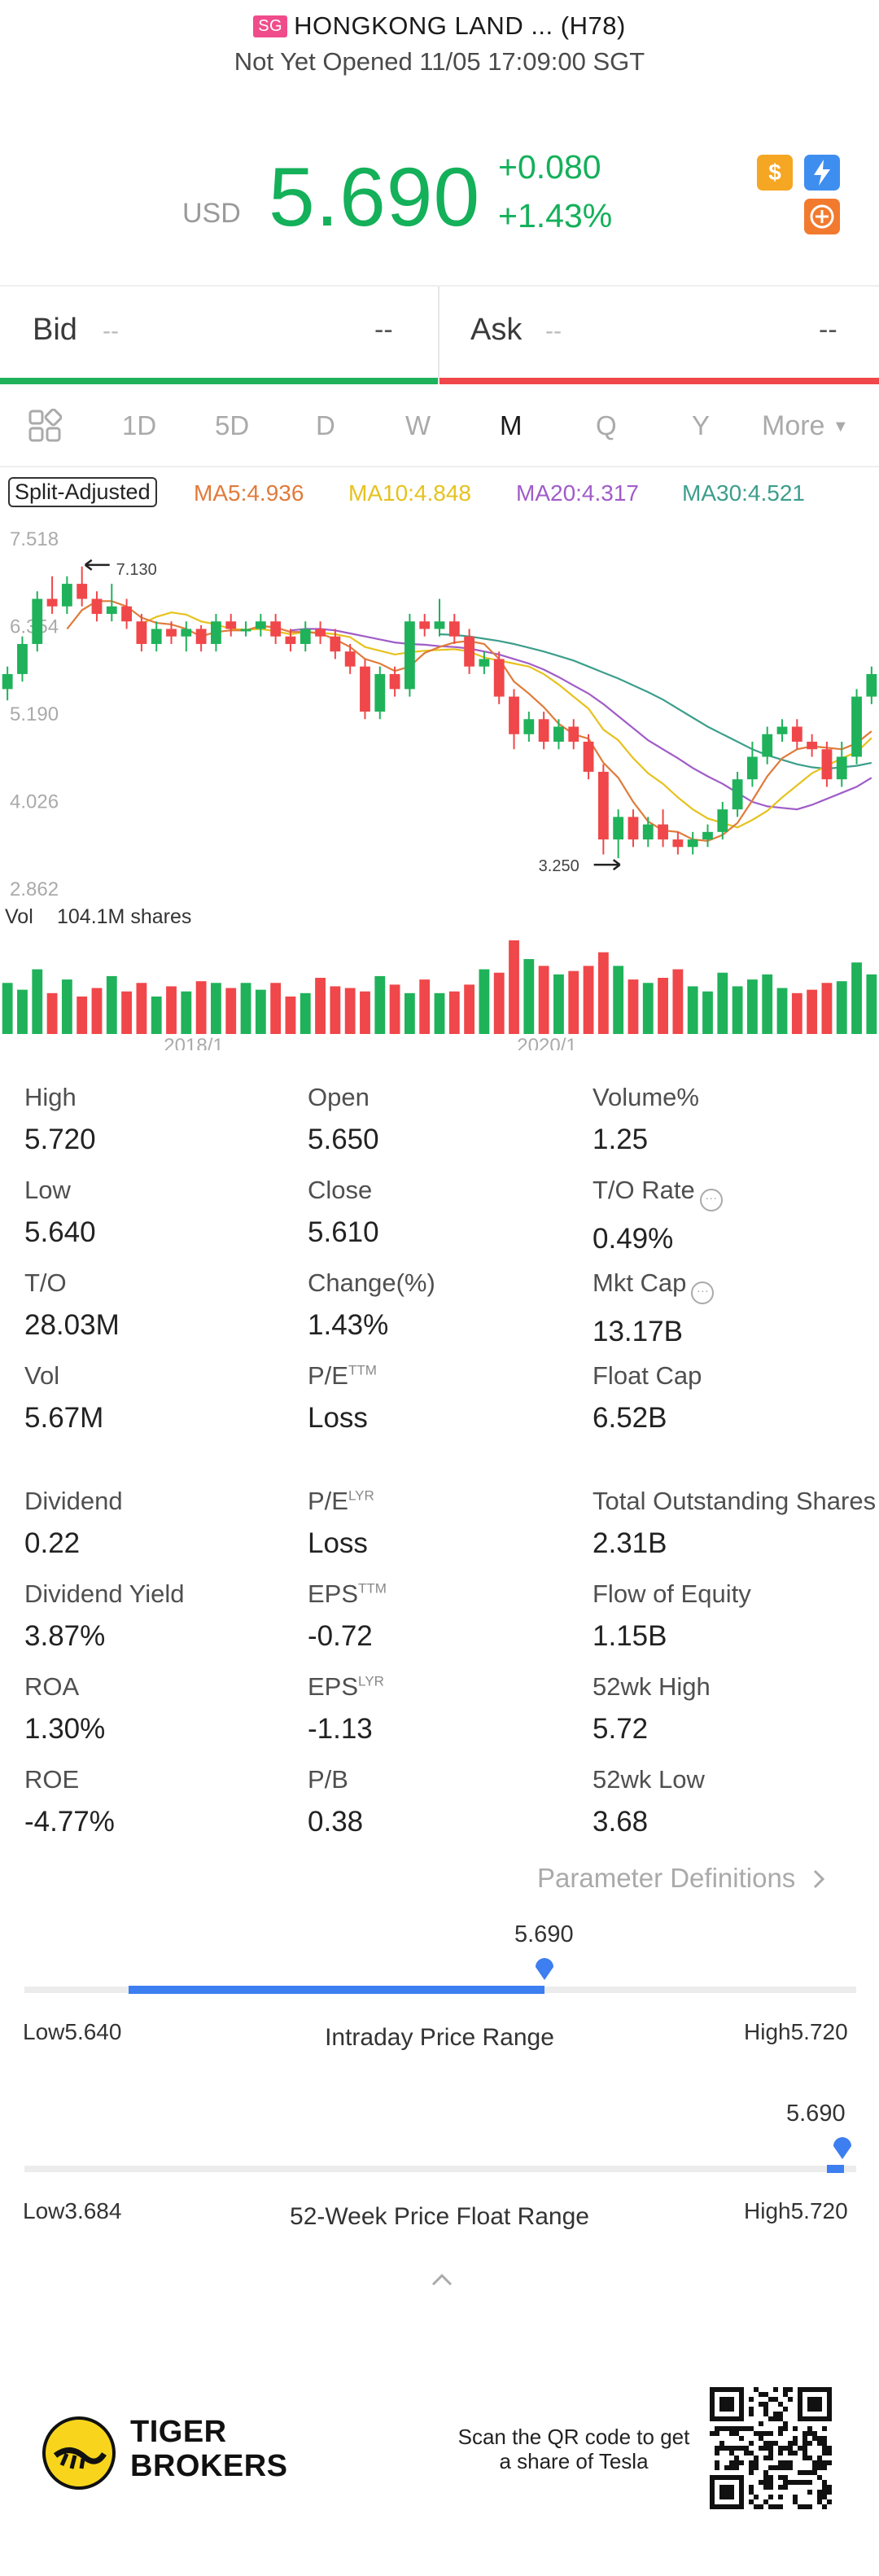 This screenshot has width=879, height=2576. I want to click on stat-label: Close, so click(343, 1190).